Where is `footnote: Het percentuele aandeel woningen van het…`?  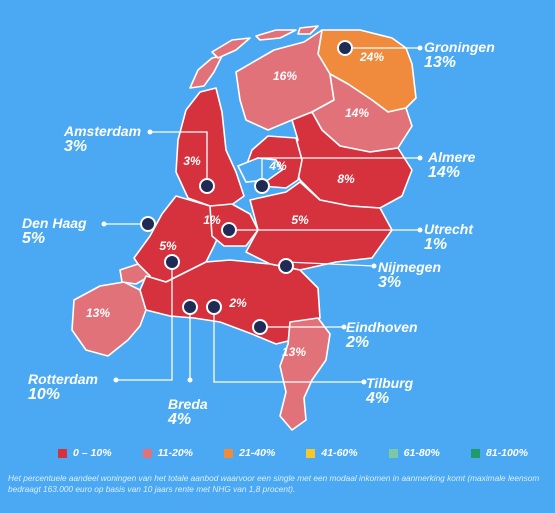
footnote: Het percentuele aandeel woningen van het… is located at coordinates (274, 483).